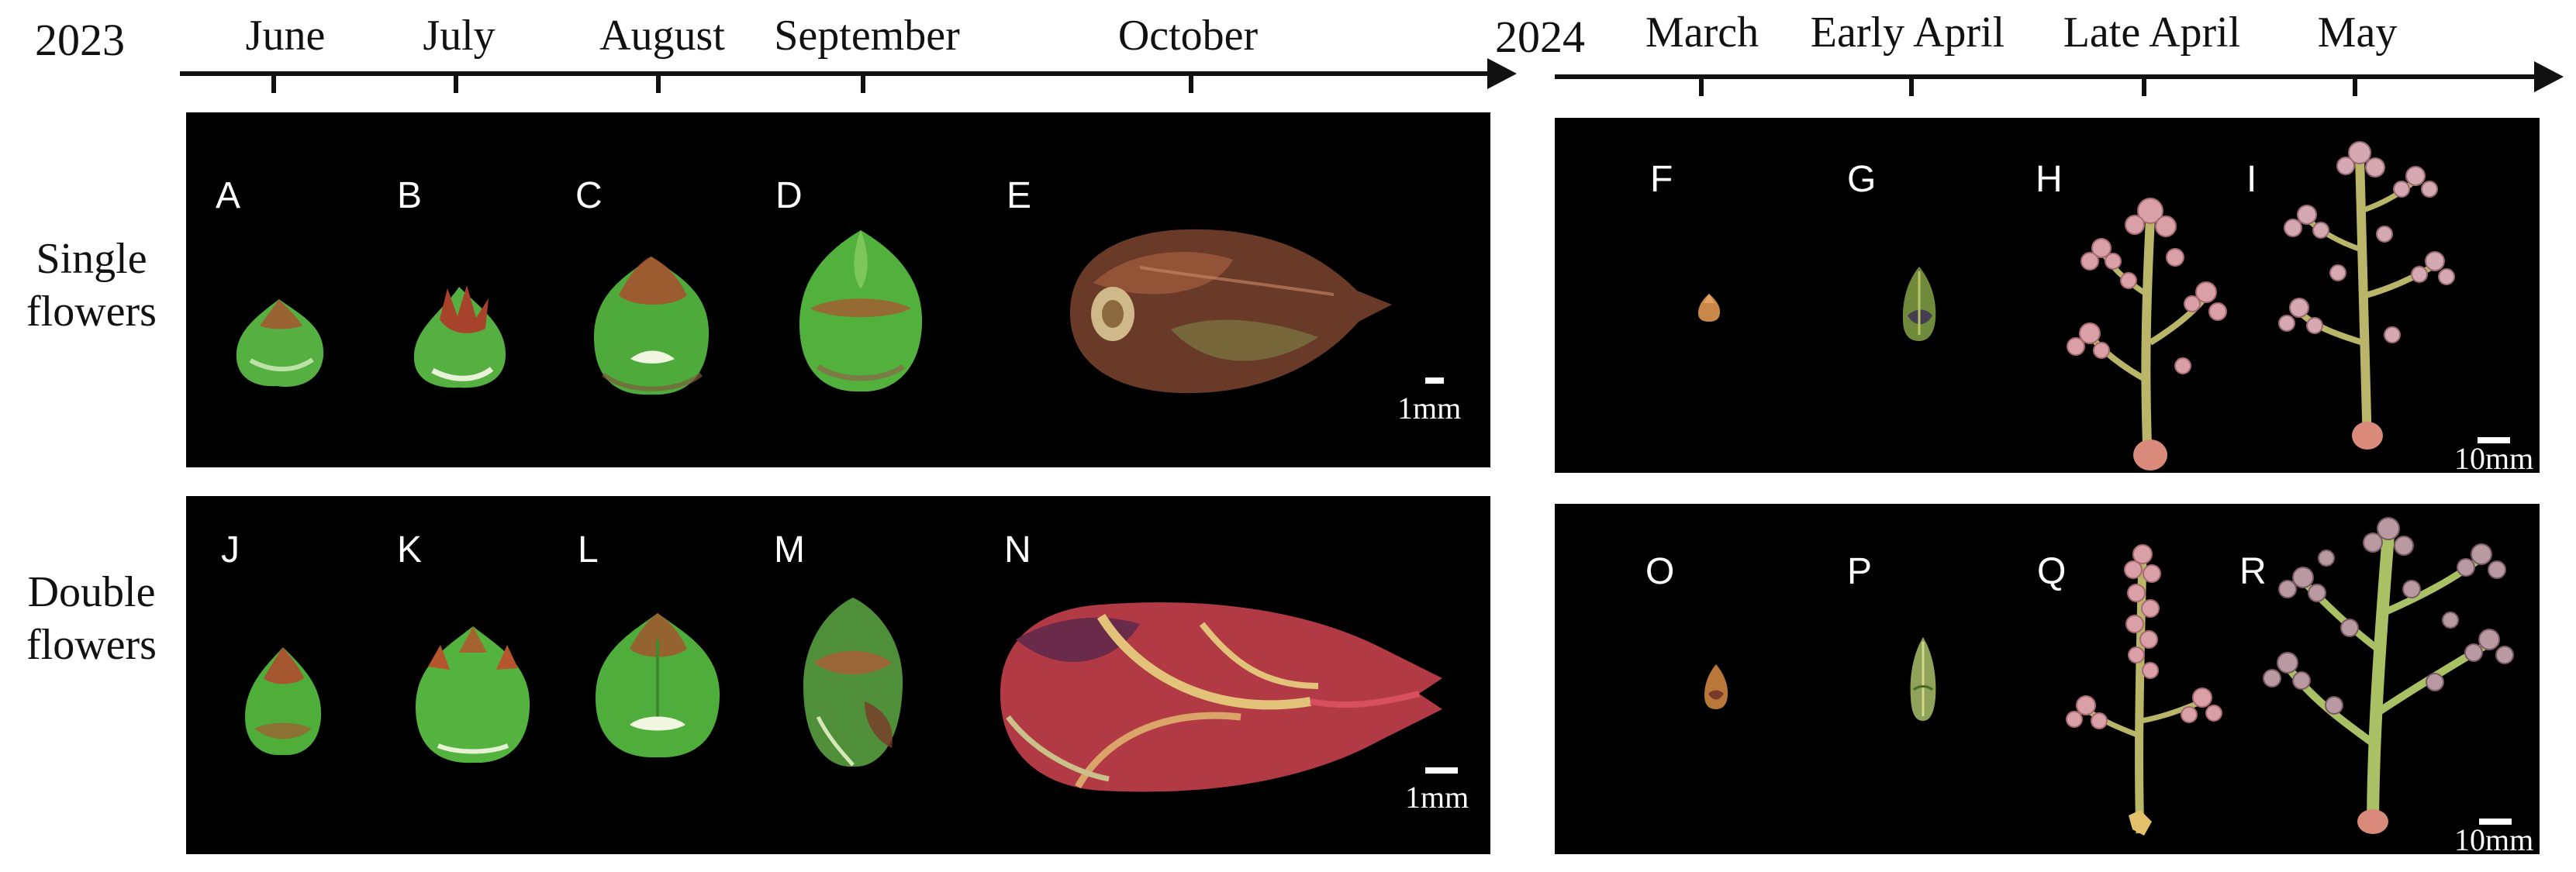  Describe the element at coordinates (1502, 73) in the screenshot. I see `timeline-arrow-2023` at that location.